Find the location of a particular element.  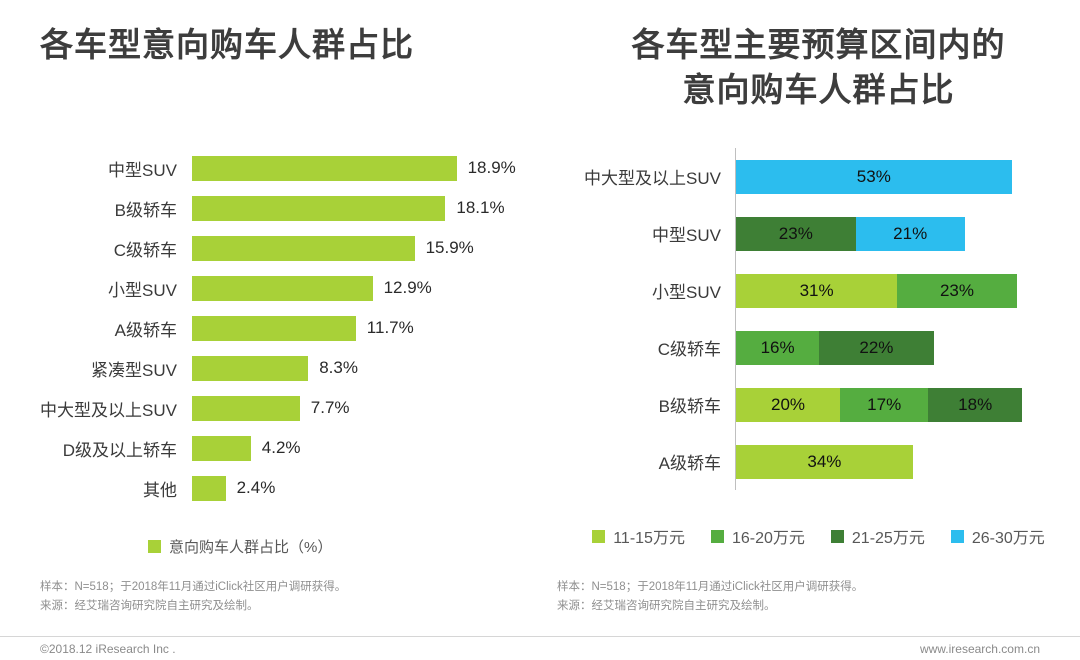

legend-label: 21-25万元 is located at coordinates (888, 538).